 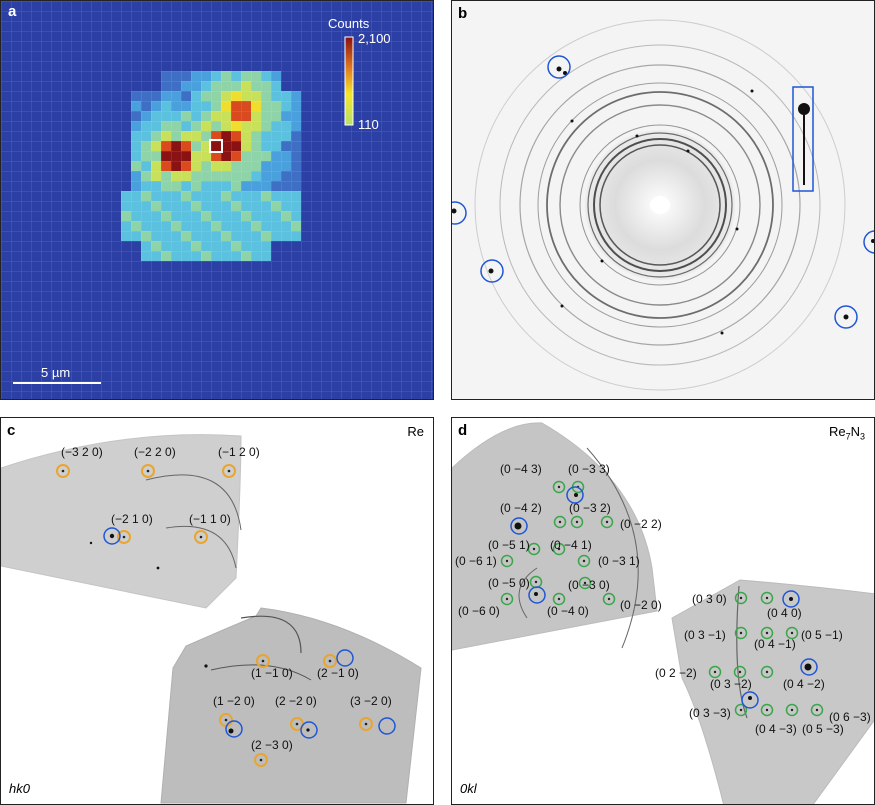 I want to click on reflection-label-re7n3: (0 −4 0), so click(x=568, y=611).